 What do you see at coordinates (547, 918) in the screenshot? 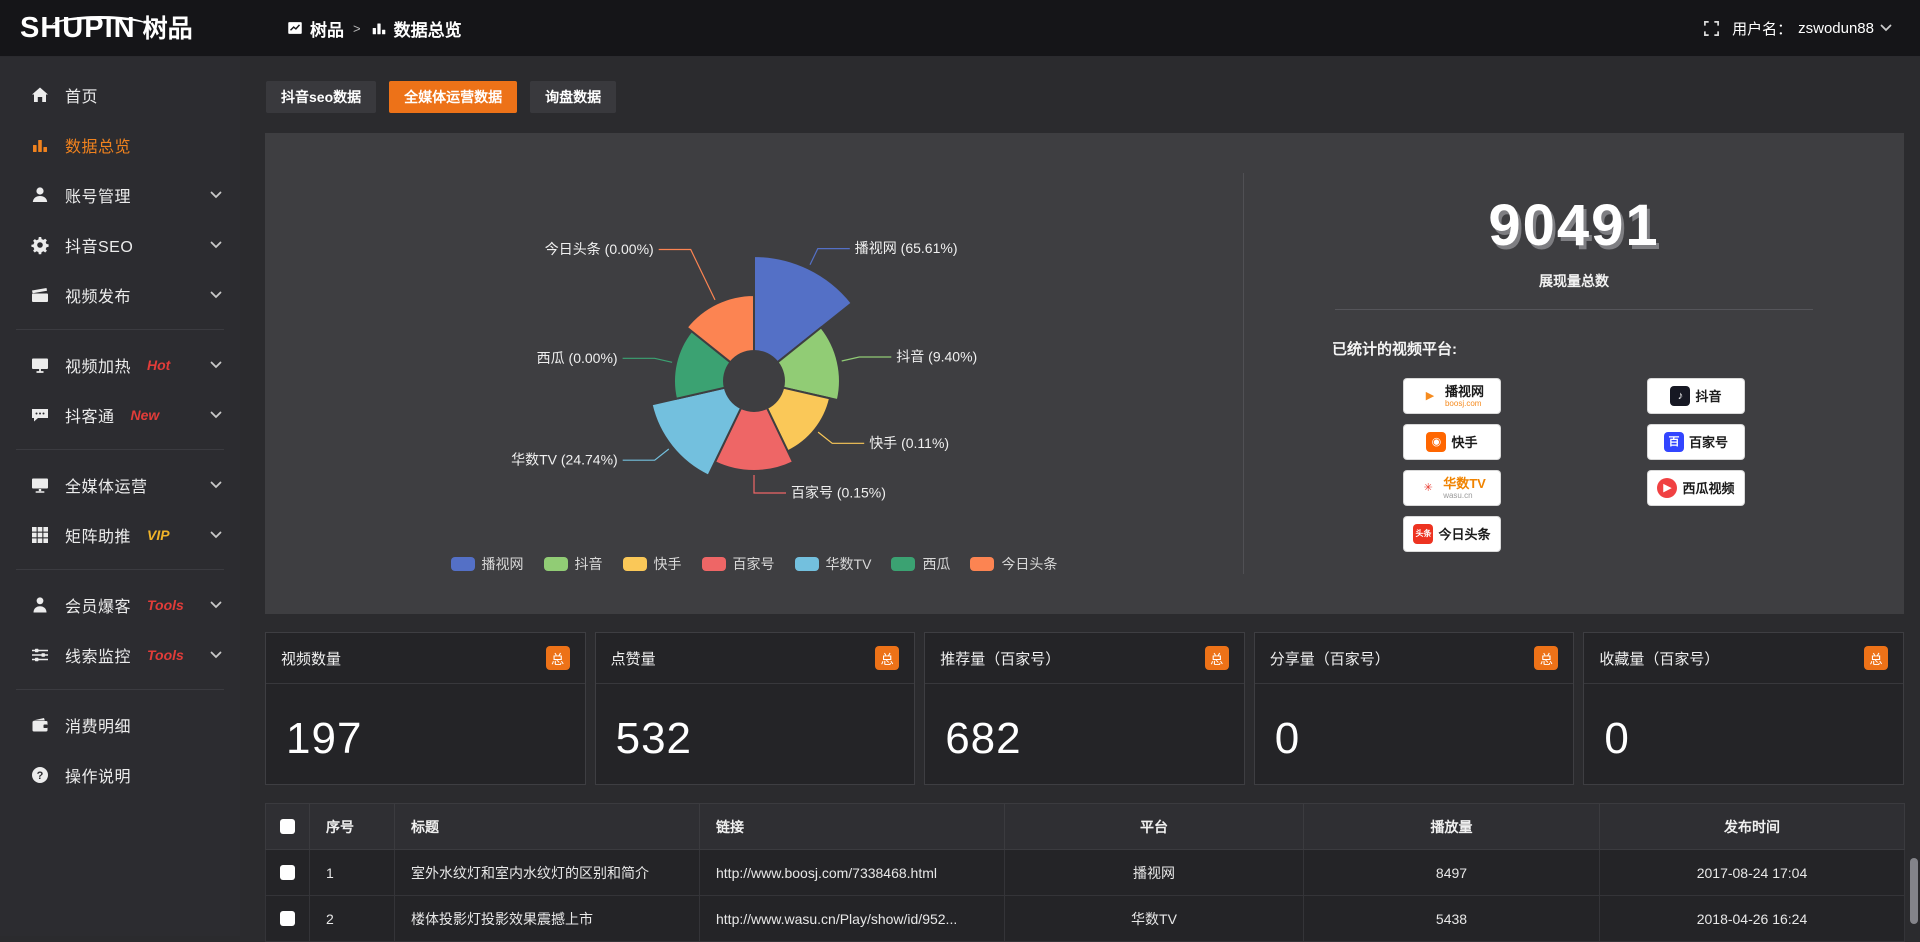
I see `row-title-link: 楼体投影灯投影效果震撼上市` at bounding box center [547, 918].